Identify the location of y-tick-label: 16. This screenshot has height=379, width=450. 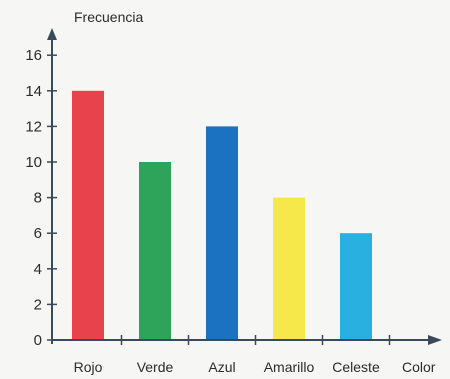
(33, 55).